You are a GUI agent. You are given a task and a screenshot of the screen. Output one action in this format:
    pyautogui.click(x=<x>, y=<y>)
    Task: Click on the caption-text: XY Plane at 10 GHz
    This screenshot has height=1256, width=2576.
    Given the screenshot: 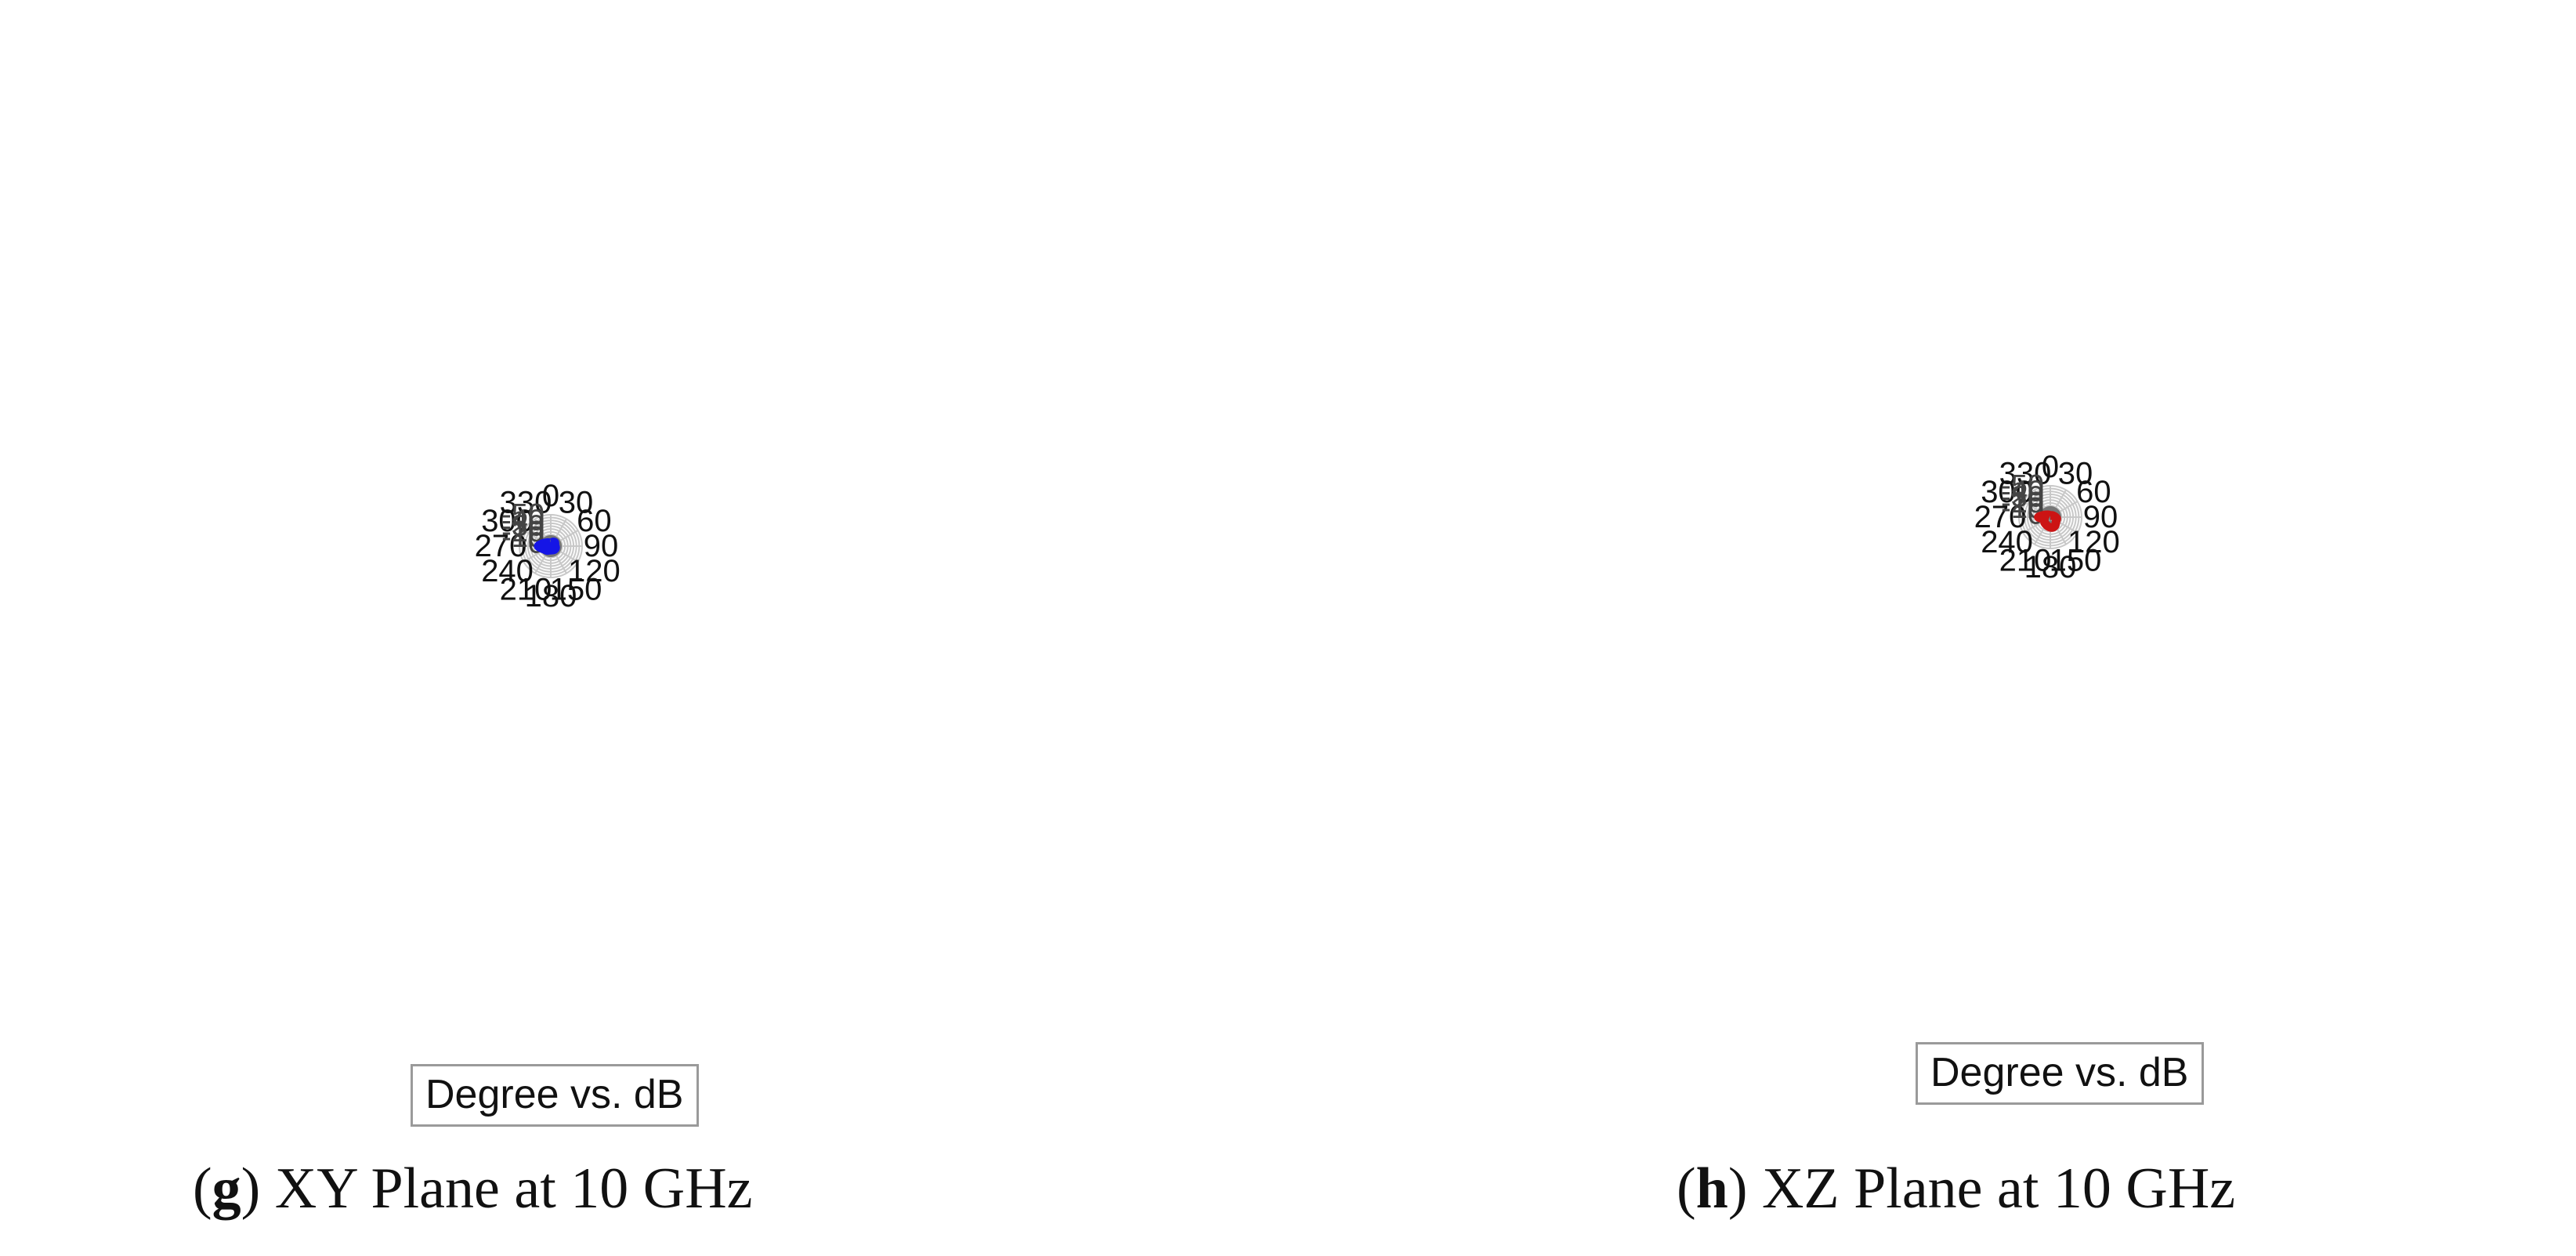 What is the action you would take?
    pyautogui.click(x=514, y=1188)
    